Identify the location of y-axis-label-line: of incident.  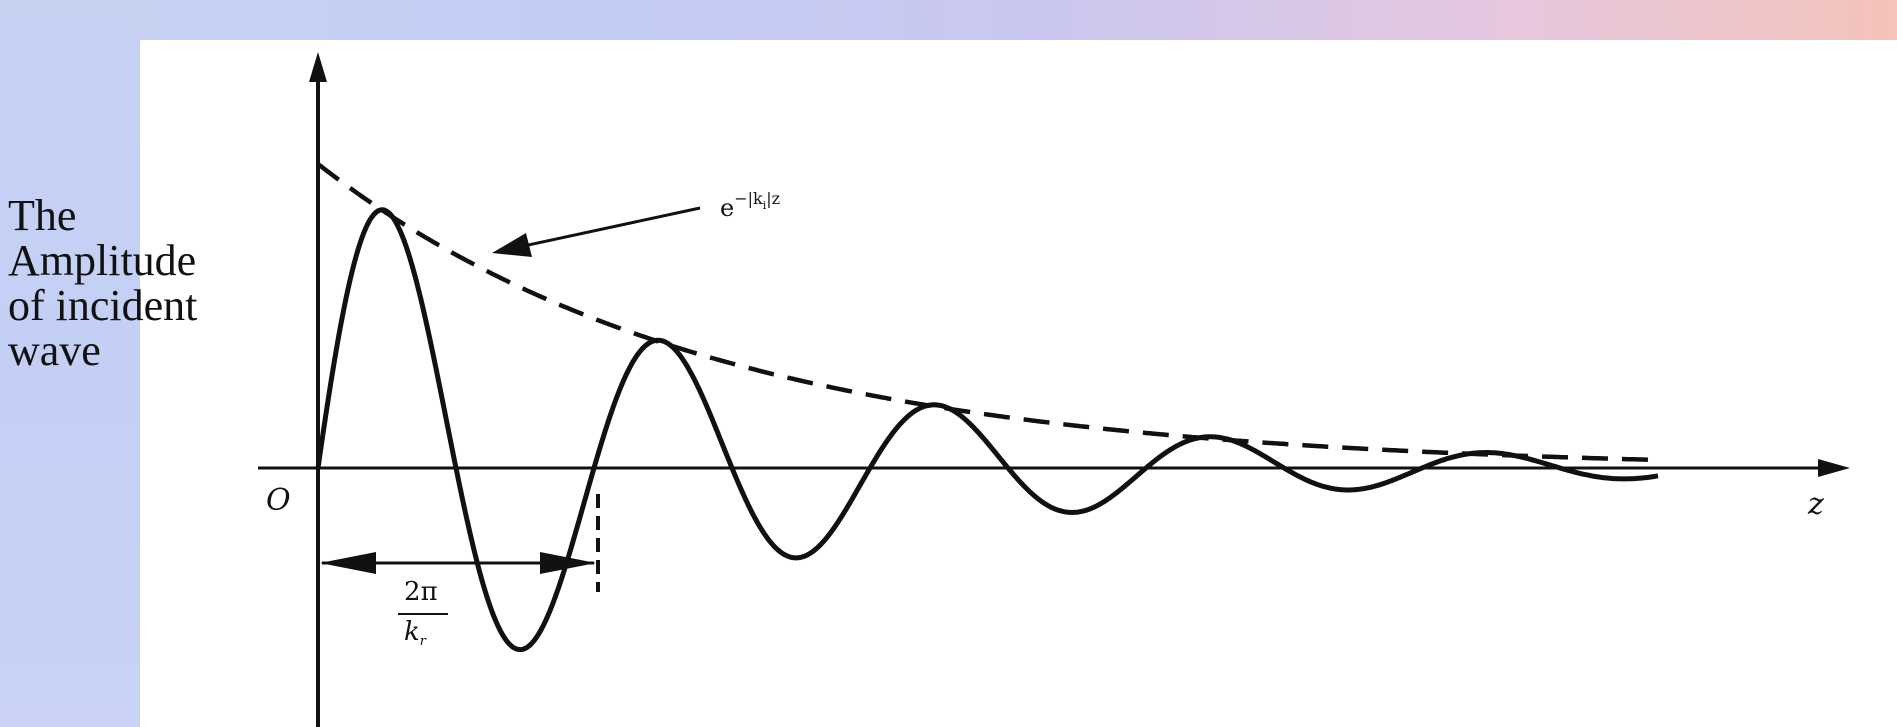
(103, 305).